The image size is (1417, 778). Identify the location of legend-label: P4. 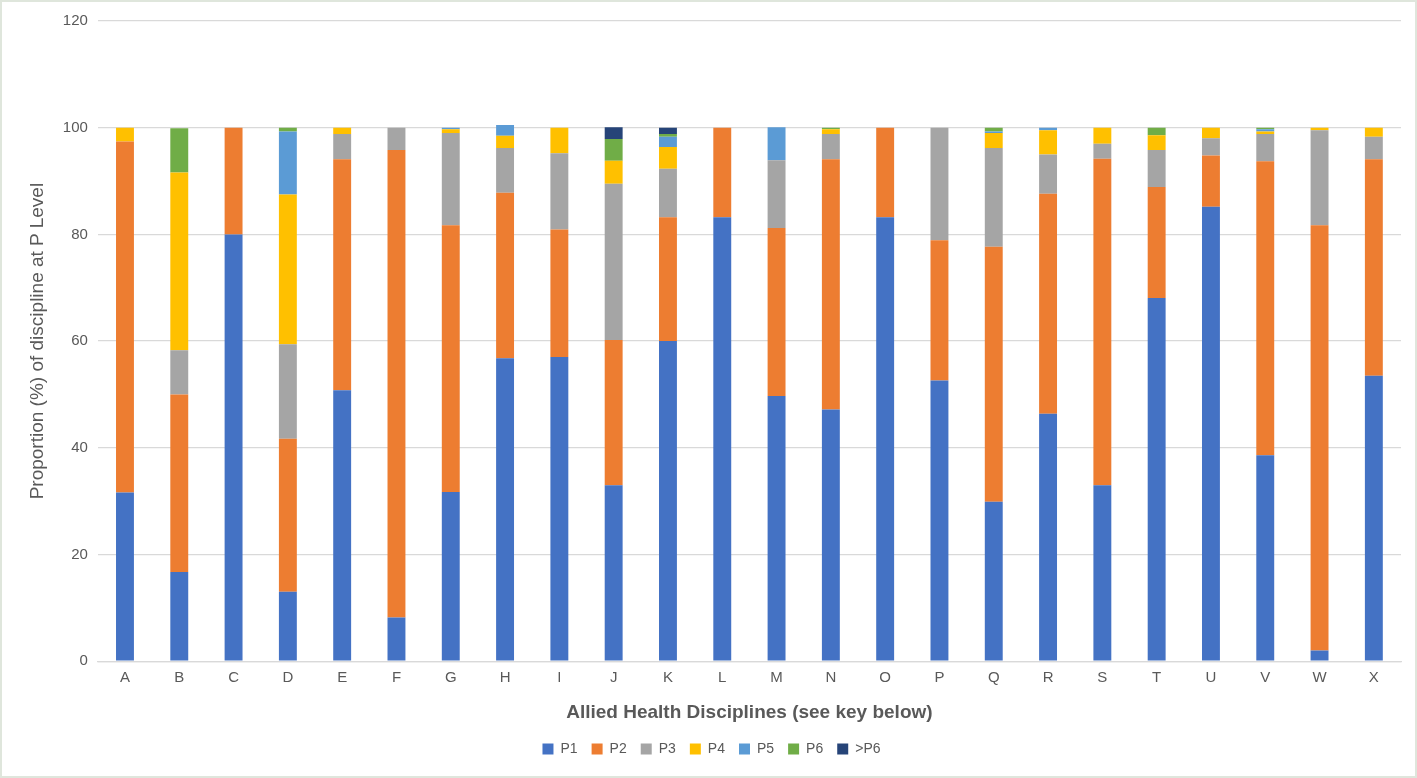
(716, 747).